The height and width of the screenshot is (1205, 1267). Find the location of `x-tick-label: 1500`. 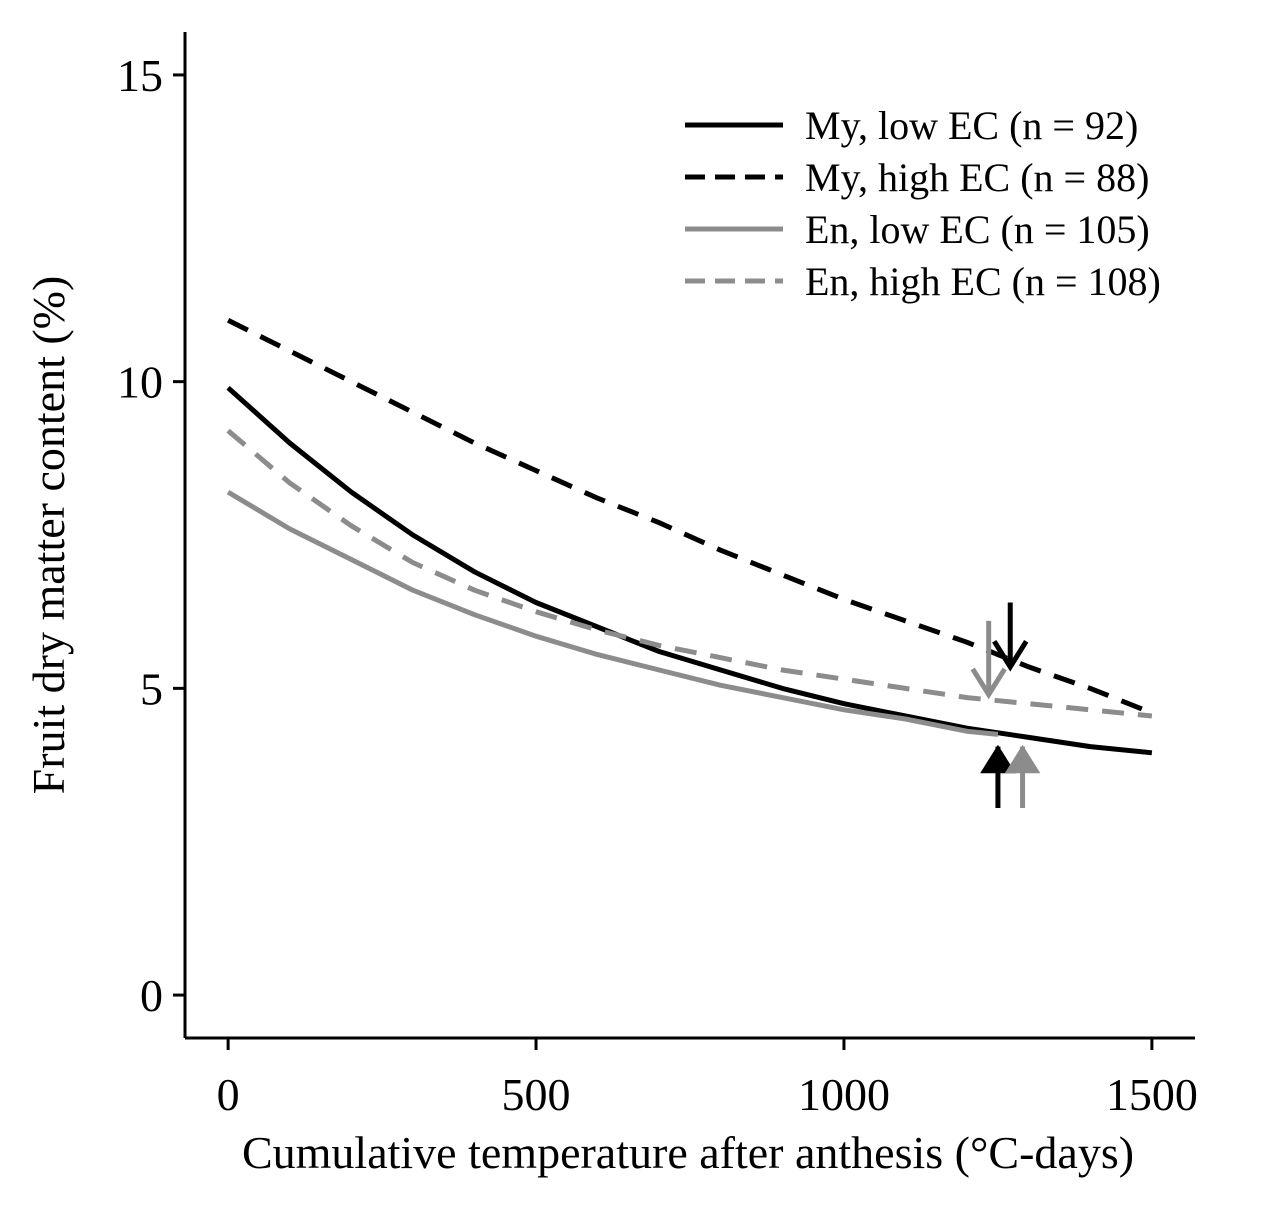

x-tick-label: 1500 is located at coordinates (1152, 1094).